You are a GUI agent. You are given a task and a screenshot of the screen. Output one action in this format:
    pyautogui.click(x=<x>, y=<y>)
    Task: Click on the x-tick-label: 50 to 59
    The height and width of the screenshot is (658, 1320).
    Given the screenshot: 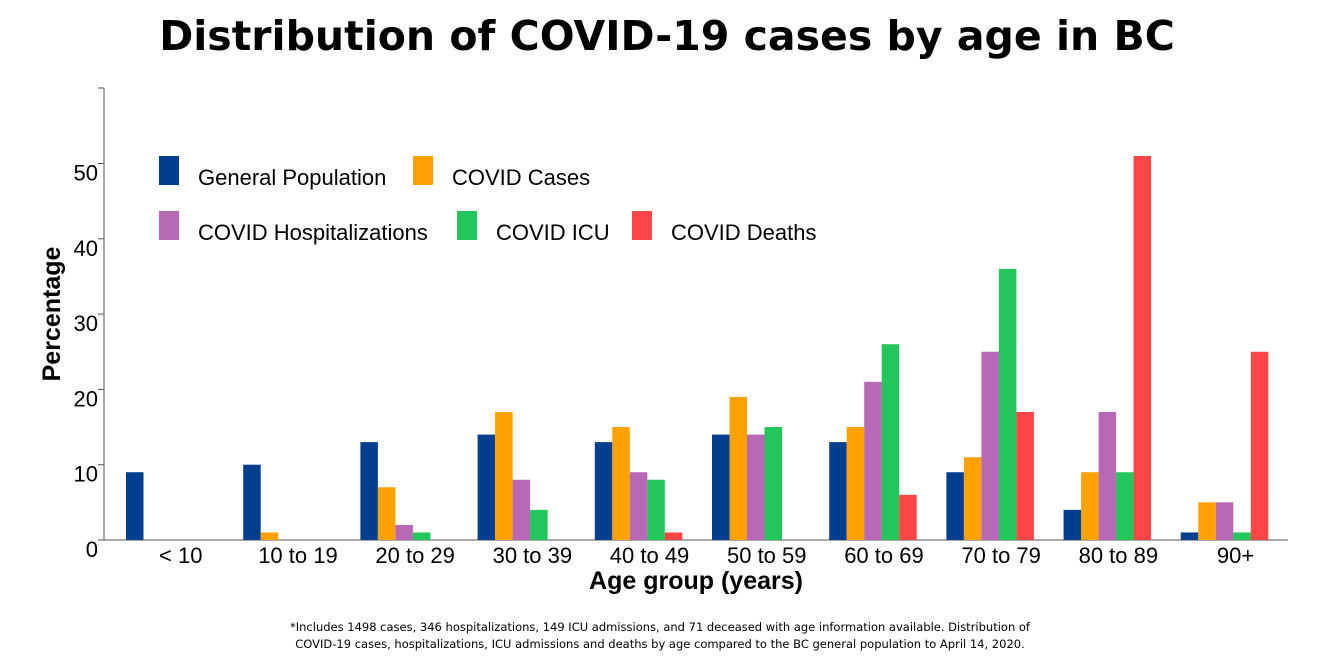 What is the action you would take?
    pyautogui.click(x=767, y=555)
    